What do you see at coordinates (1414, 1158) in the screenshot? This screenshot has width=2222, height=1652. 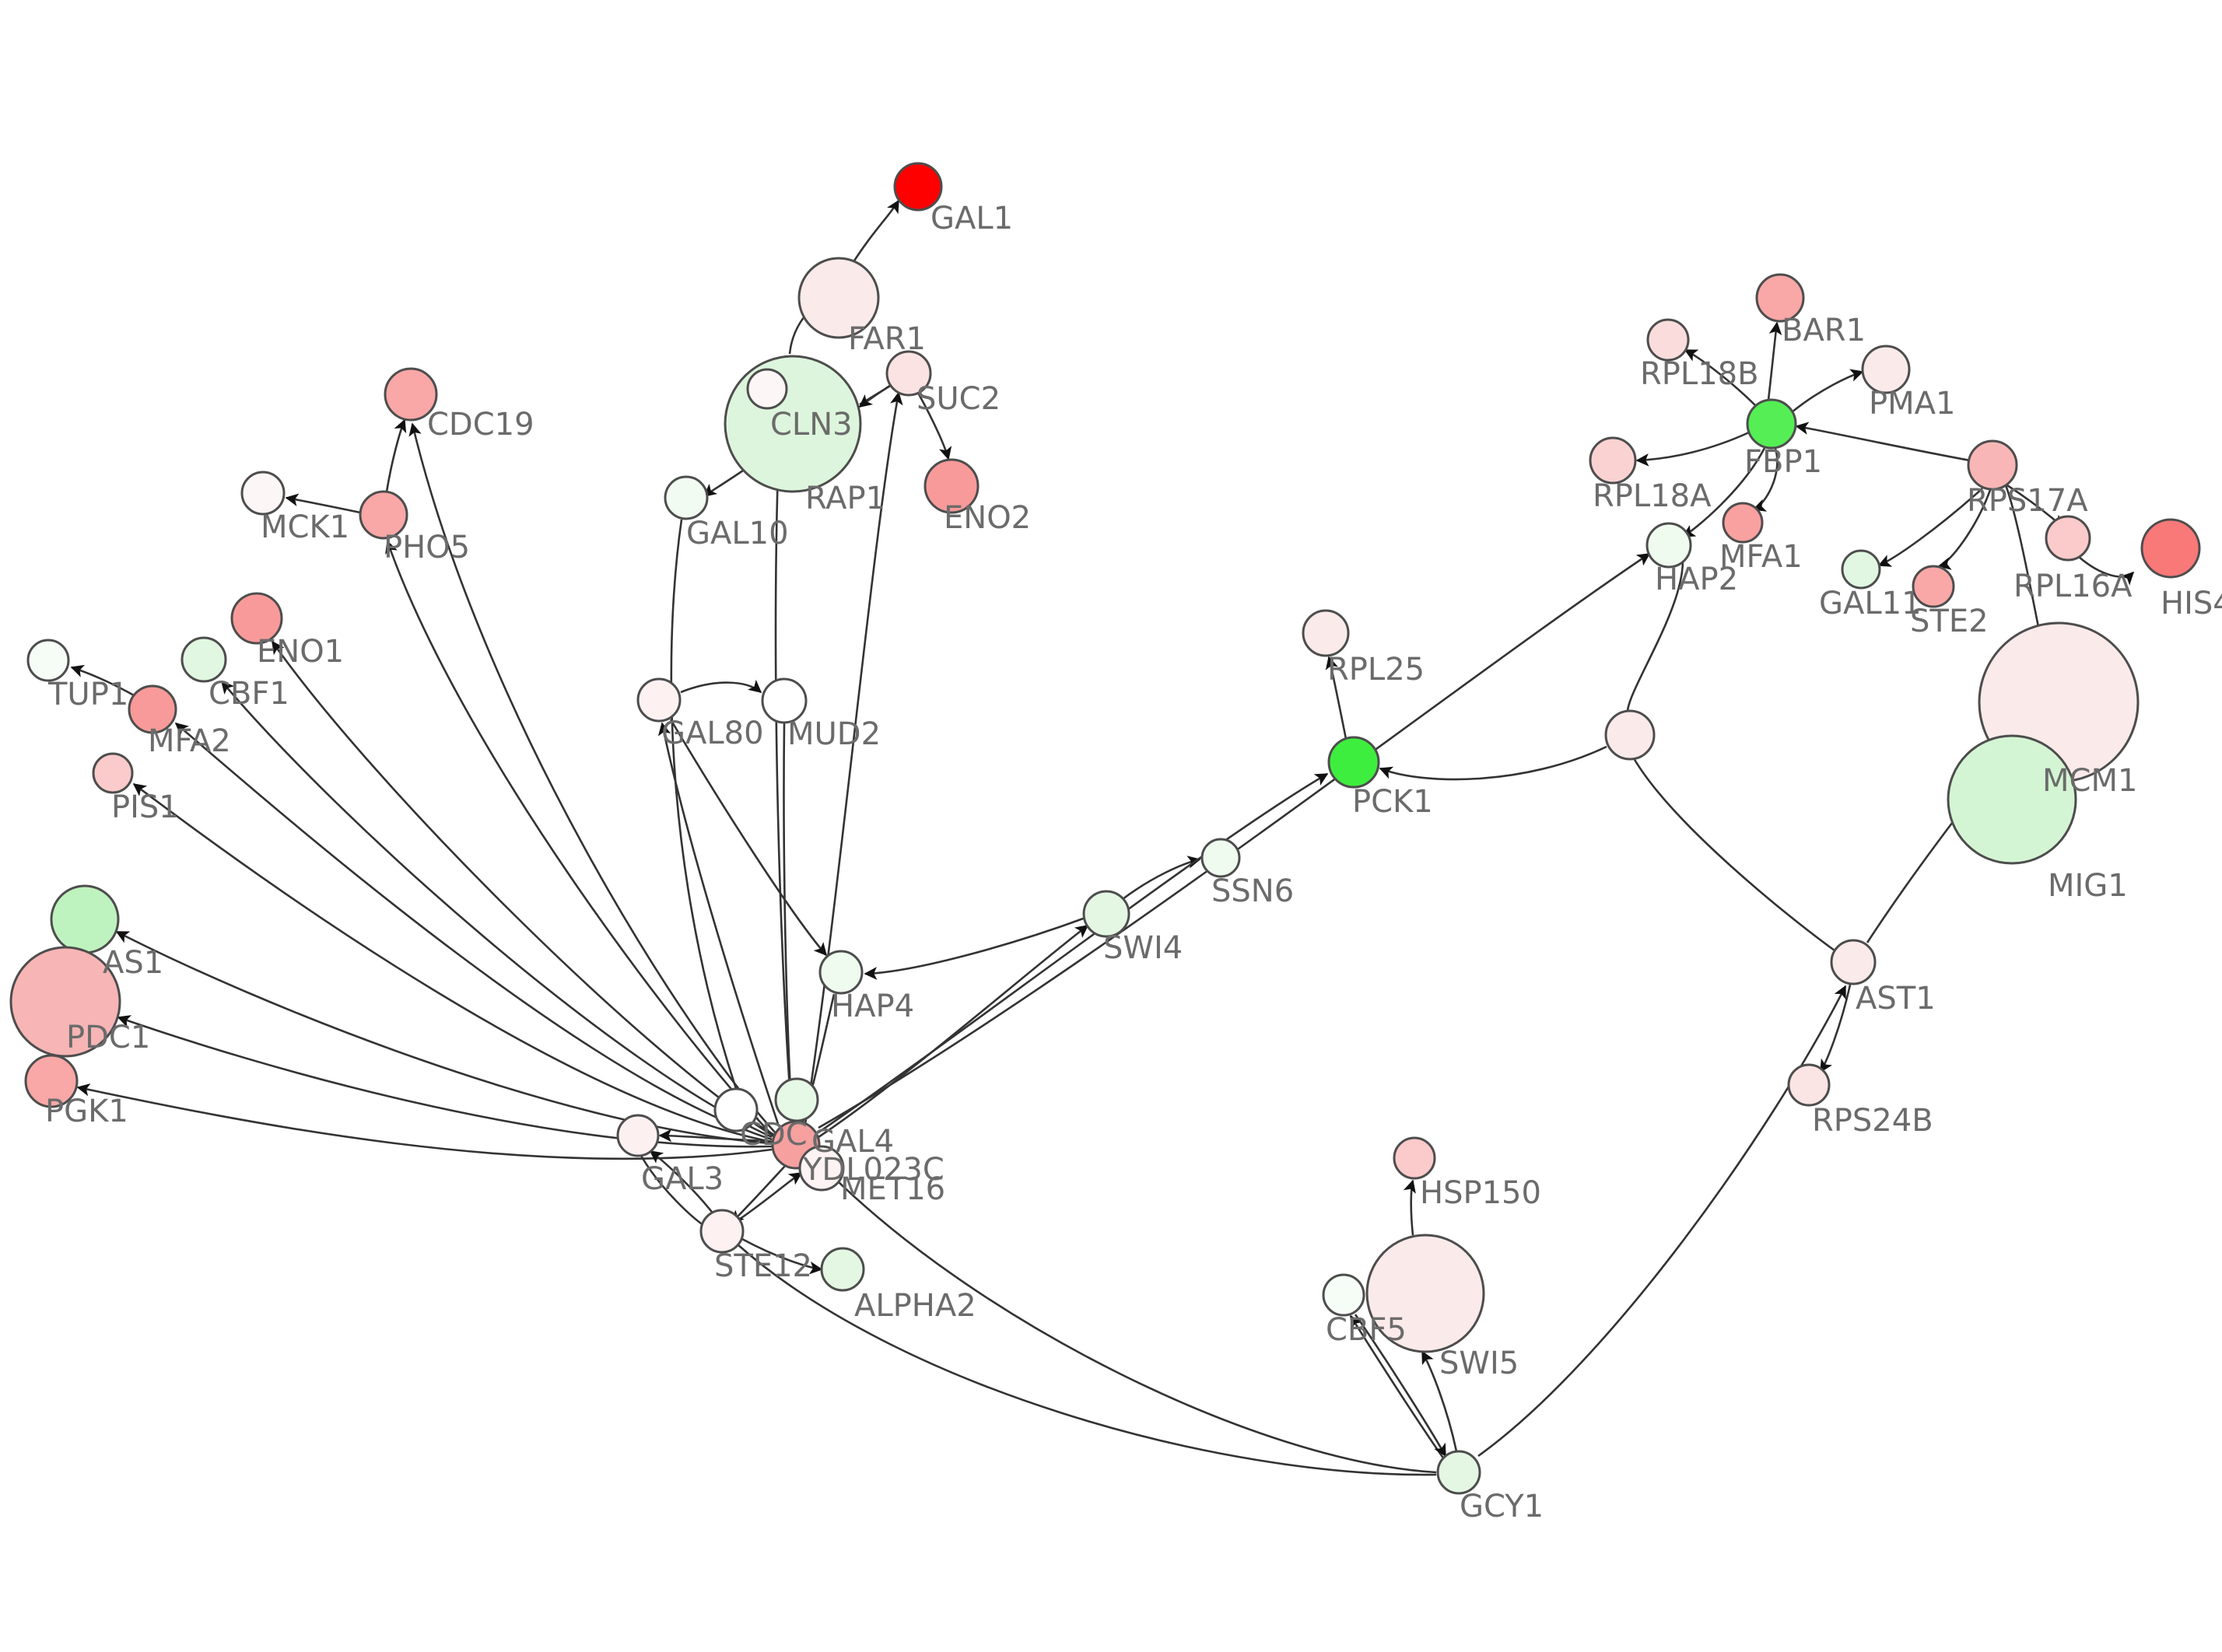 I see `graph-node-hsp150` at bounding box center [1414, 1158].